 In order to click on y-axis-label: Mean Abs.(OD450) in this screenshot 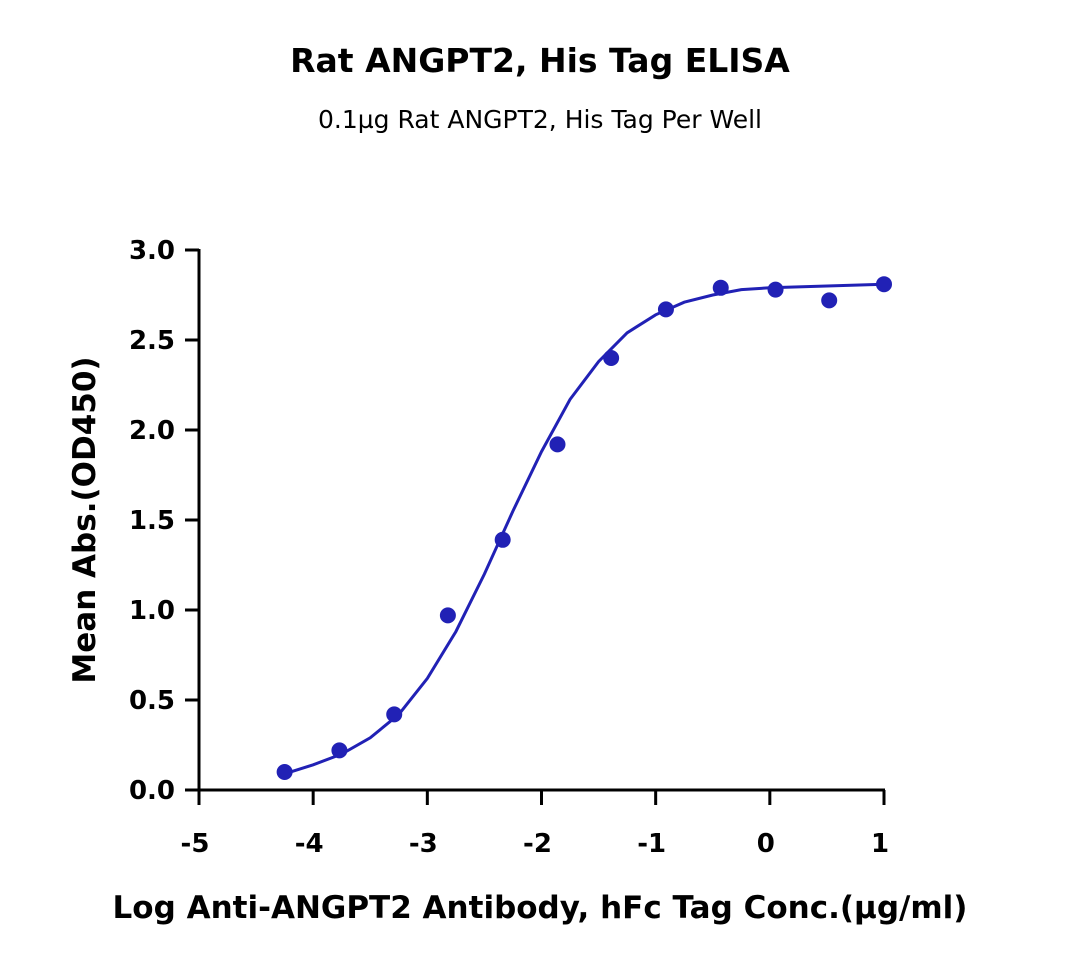, I will do `click(85, 519)`.